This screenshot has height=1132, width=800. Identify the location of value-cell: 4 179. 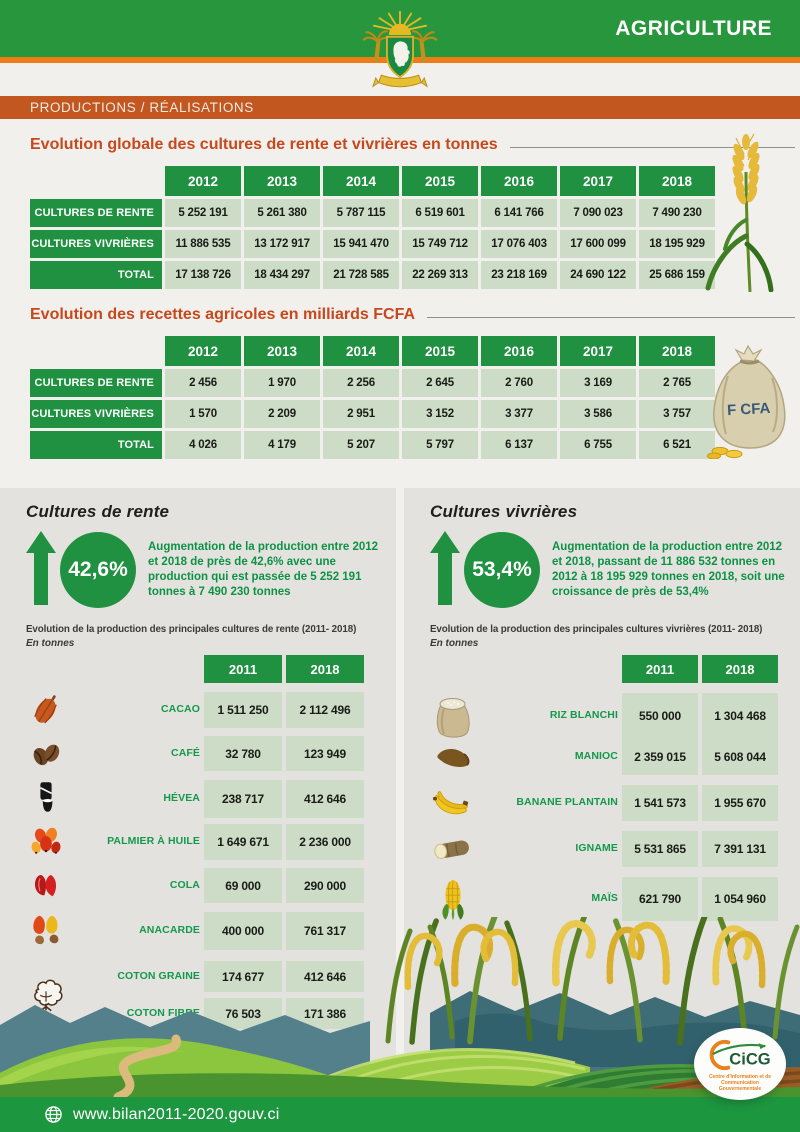
(282, 445).